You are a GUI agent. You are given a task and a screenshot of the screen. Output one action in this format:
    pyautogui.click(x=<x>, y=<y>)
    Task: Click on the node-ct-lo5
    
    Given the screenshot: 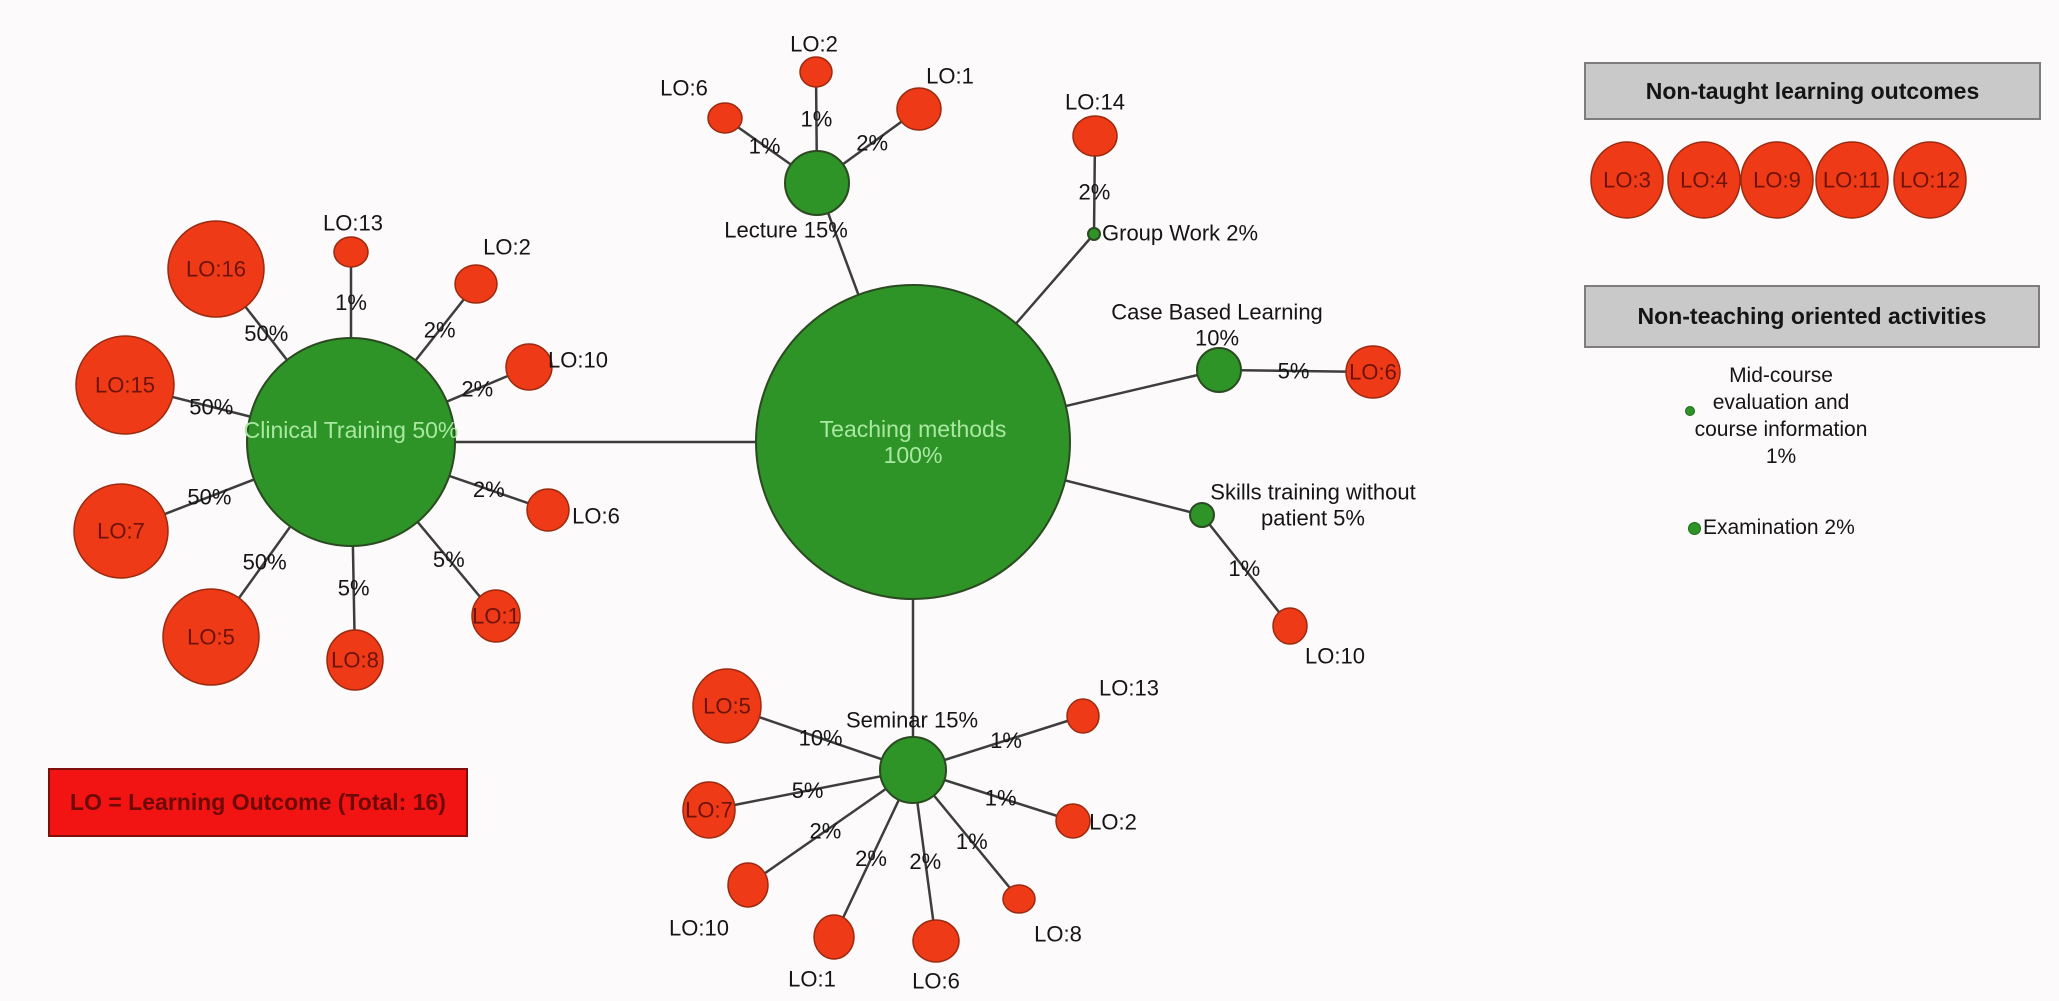 What is the action you would take?
    pyautogui.click(x=211, y=637)
    